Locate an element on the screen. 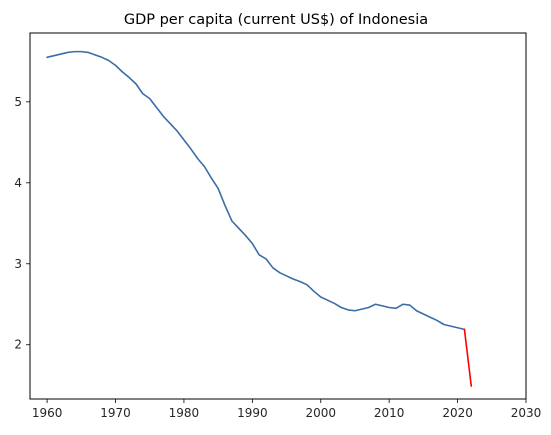 Image resolution: width=551 pixels, height=435 pixels. x-tick-label: 2000 is located at coordinates (320, 413).